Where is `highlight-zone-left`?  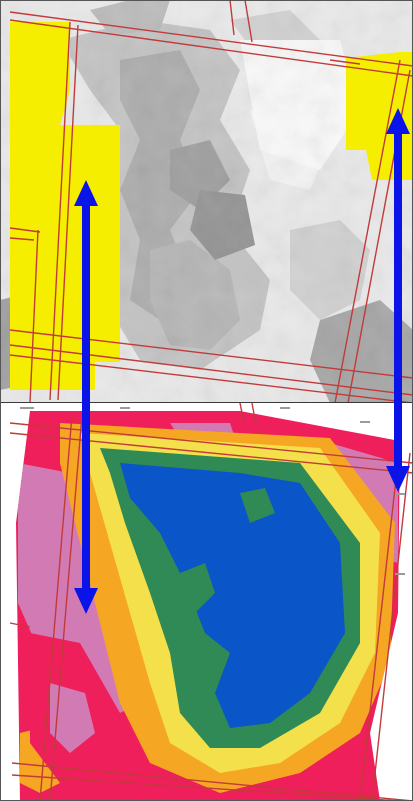 highlight-zone-left is located at coordinates (65, 206).